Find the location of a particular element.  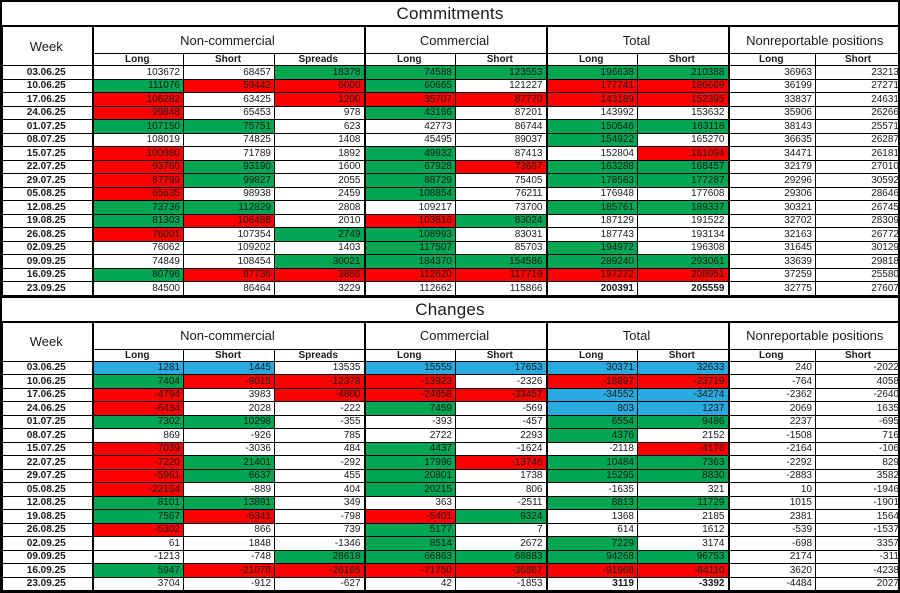

value-cell: 7229 is located at coordinates (591, 543).